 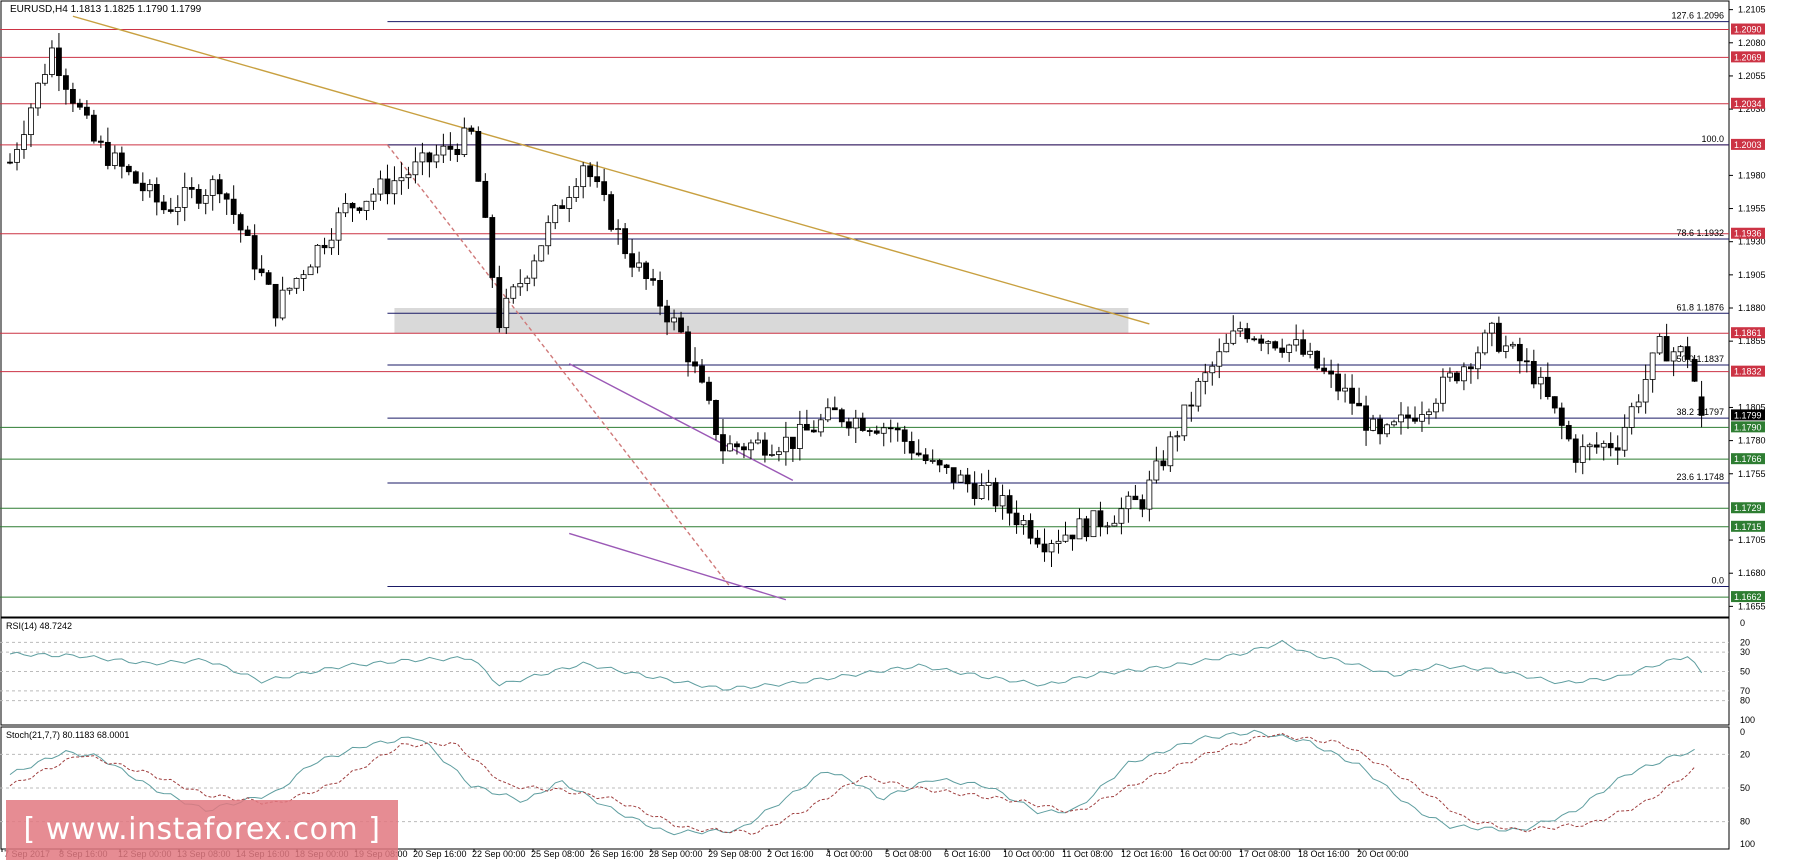 I want to click on price-tick-label: 1.1930, so click(x=1752, y=242).